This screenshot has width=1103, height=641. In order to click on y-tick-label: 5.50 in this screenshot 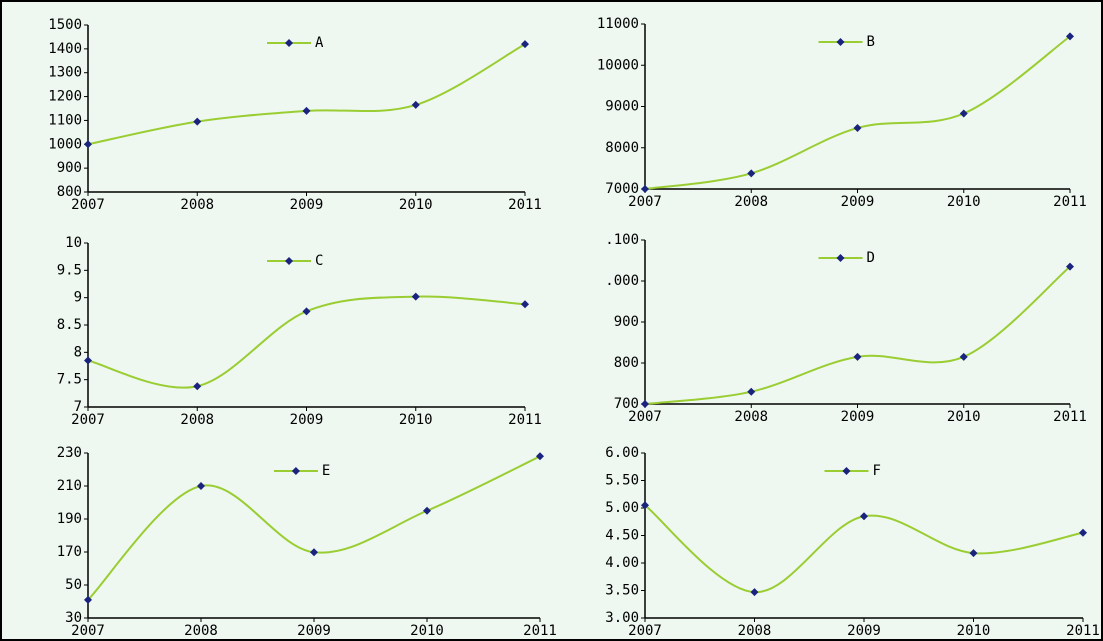, I will do `click(622, 481)`.